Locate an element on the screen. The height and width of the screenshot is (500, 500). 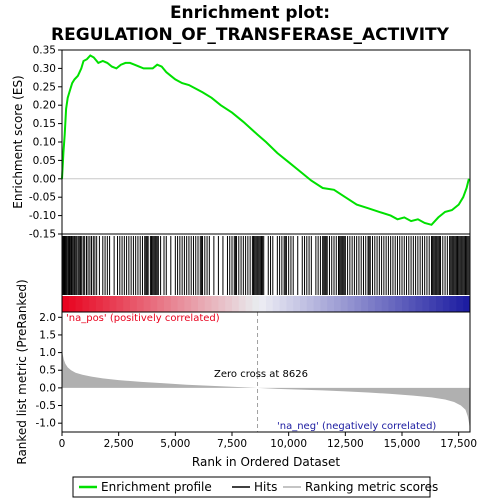
es-y-tick-label: 0.25 is located at coordinates (44, 87).